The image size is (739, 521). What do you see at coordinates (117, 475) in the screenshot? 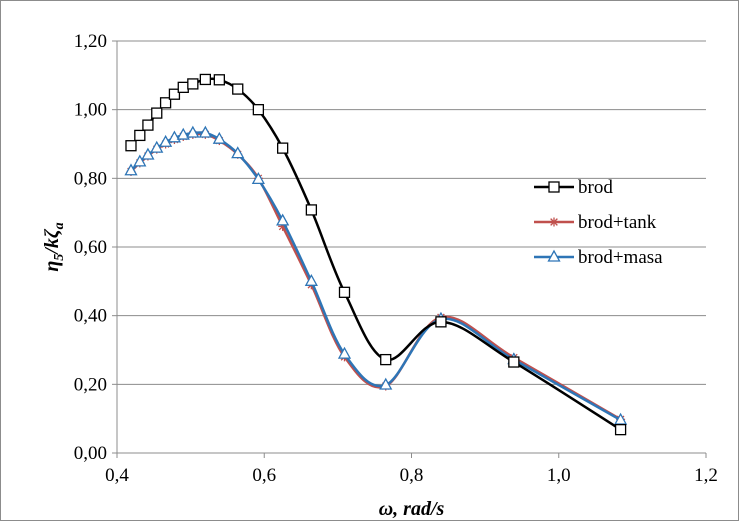
I see `x-tick-label-0: 0,4` at bounding box center [117, 475].